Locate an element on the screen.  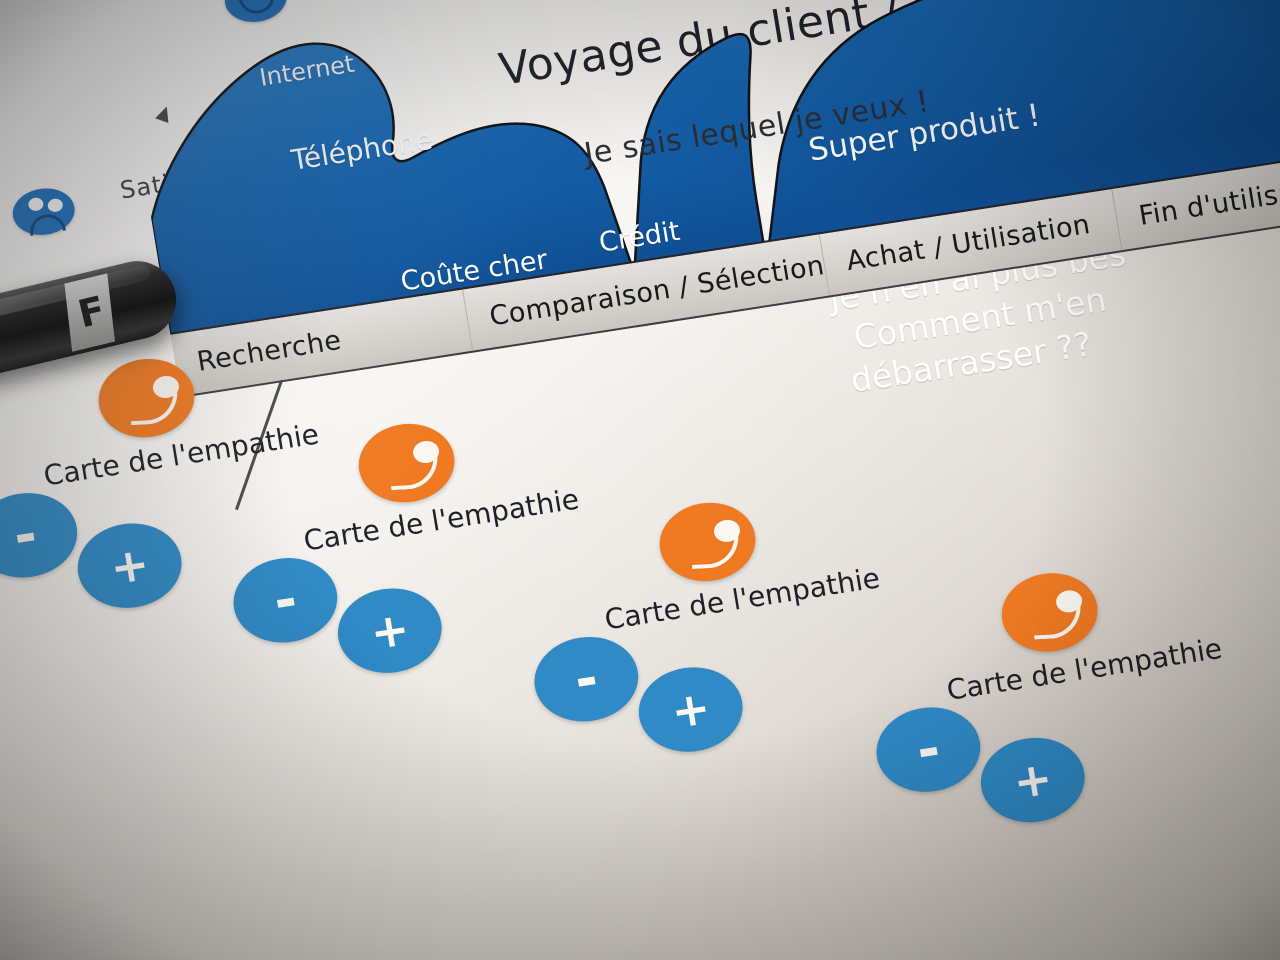
frown-mouth is located at coordinates (47, 223).